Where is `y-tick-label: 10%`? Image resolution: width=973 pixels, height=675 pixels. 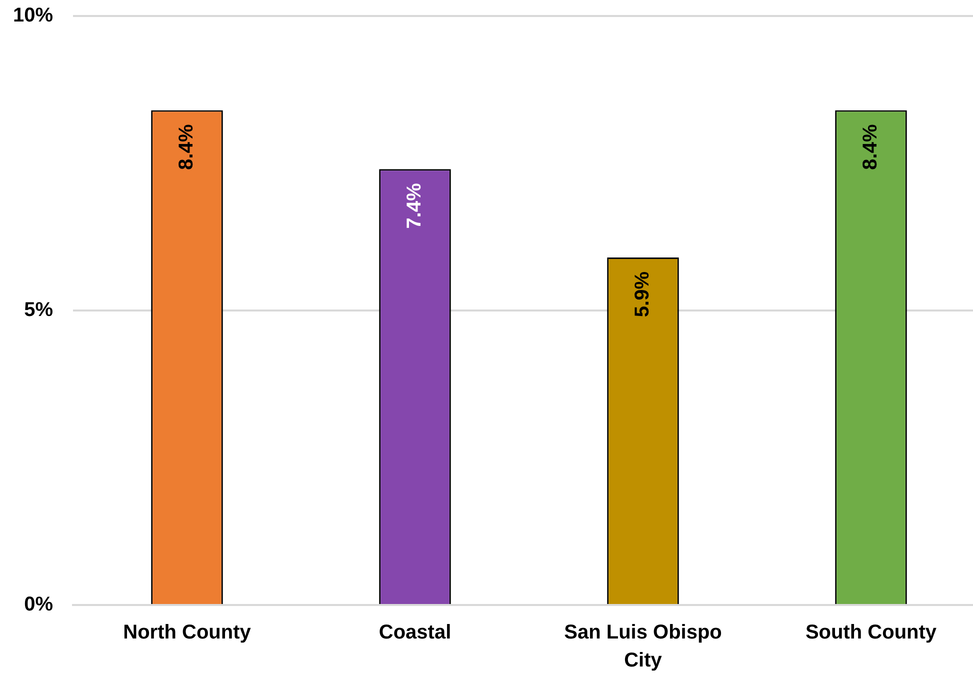 y-tick-label: 10% is located at coordinates (33, 15).